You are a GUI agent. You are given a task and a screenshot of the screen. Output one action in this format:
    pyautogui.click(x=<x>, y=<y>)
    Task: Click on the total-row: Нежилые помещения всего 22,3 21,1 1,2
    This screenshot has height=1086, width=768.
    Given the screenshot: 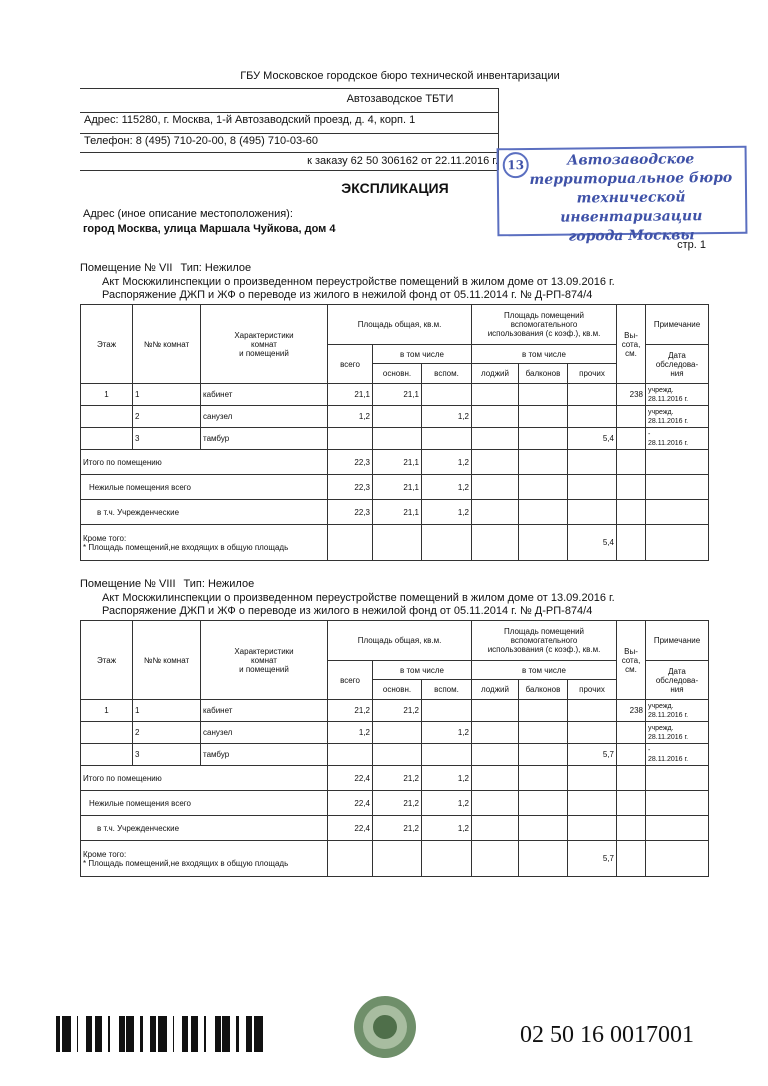 What is the action you would take?
    pyautogui.click(x=394, y=487)
    